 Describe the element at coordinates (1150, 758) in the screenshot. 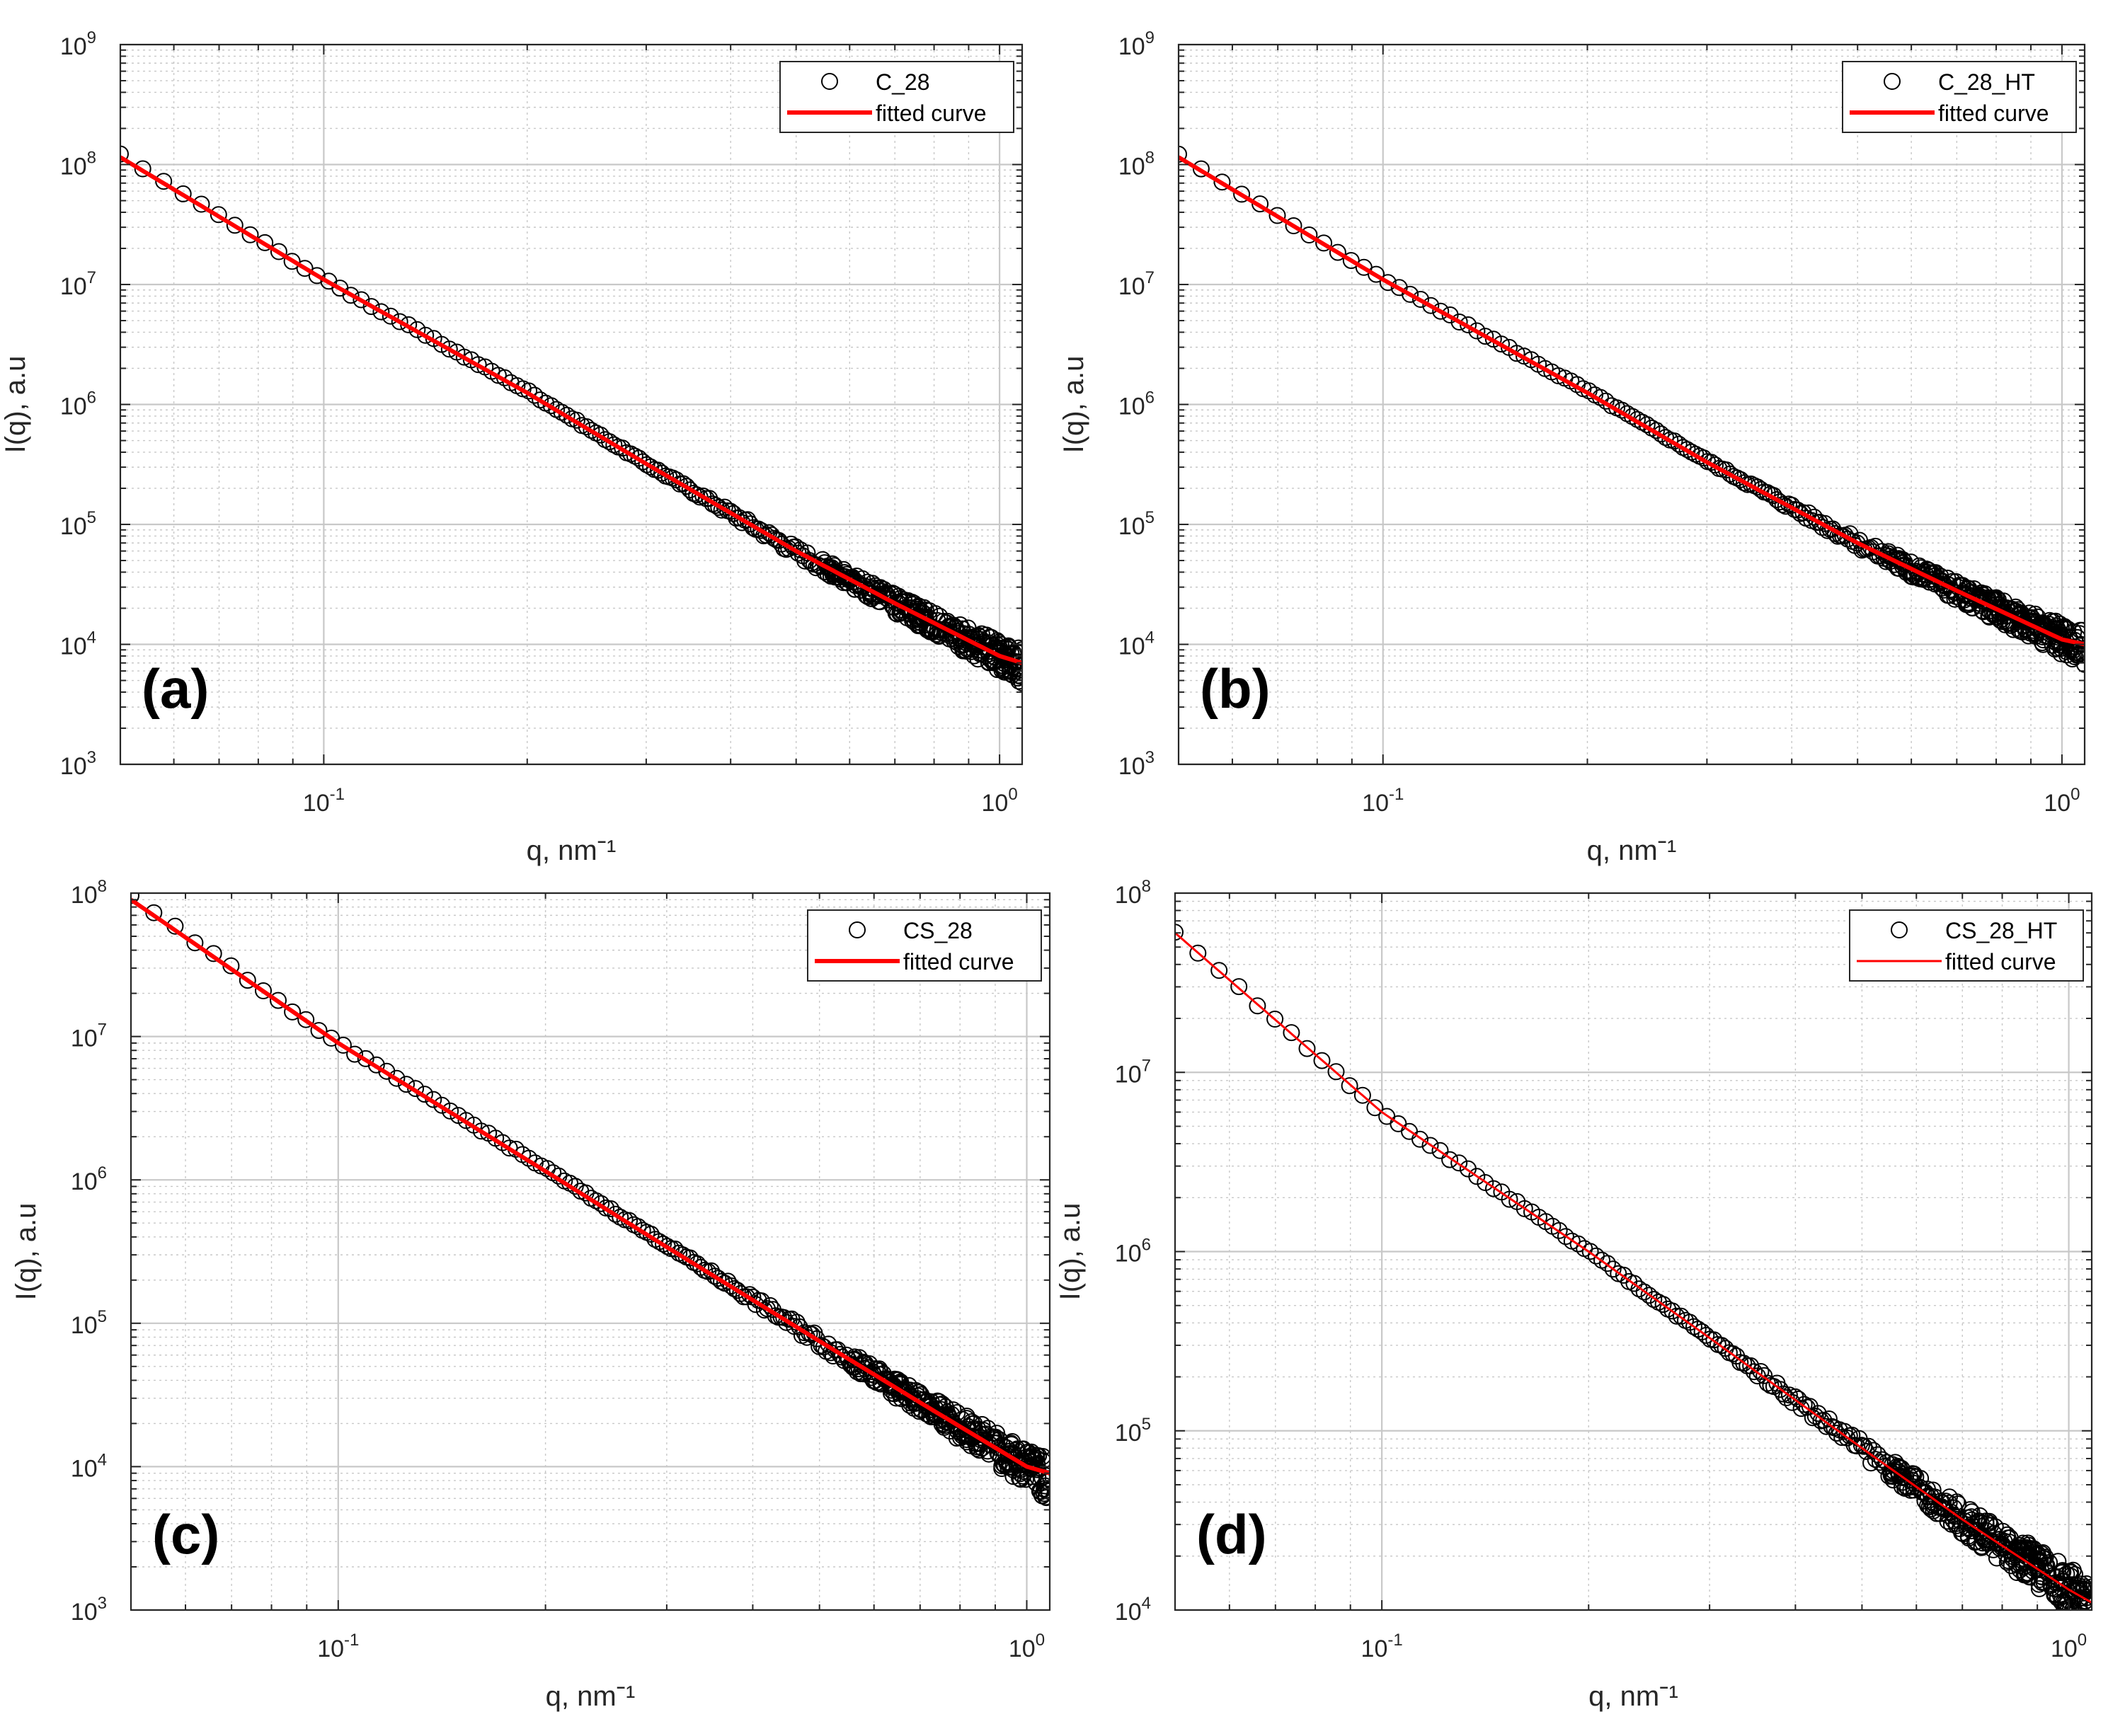

I see `y-tick-label-exponent: 3` at that location.